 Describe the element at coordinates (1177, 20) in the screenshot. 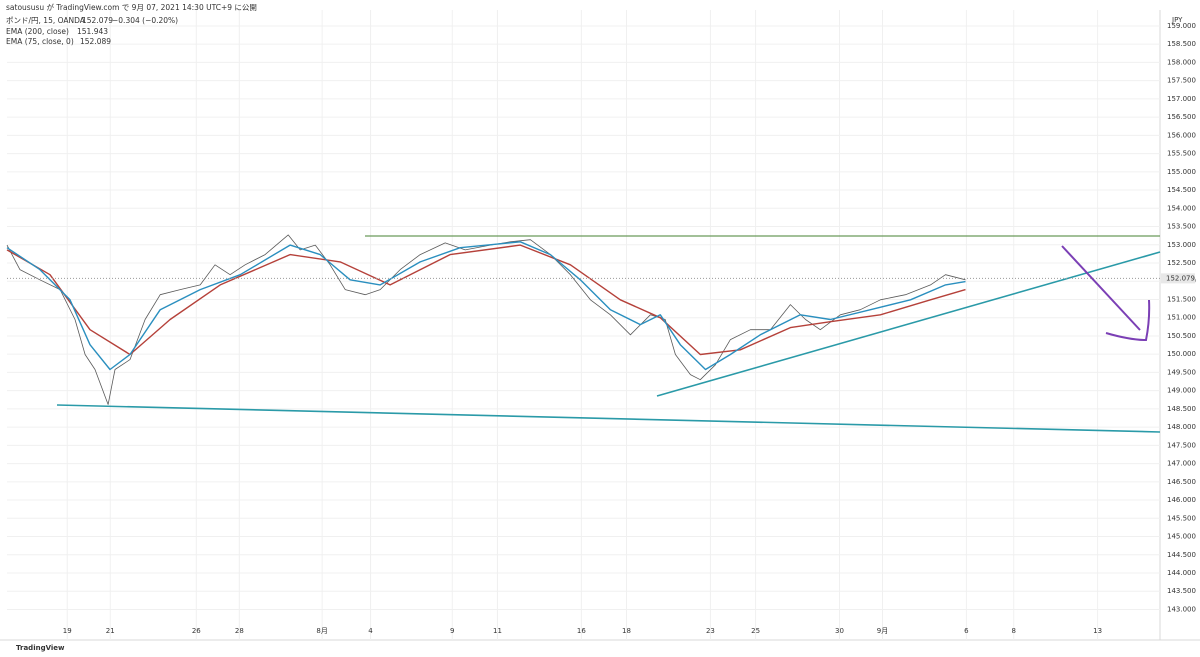

I see `currency: JPY` at that location.